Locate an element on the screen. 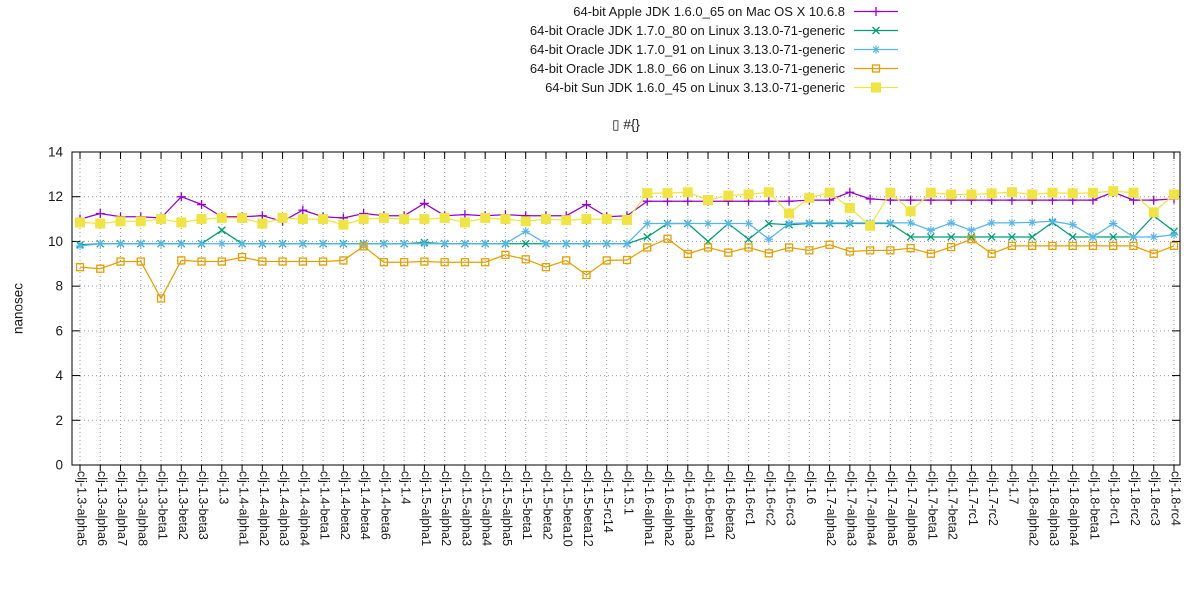 This screenshot has height=600, width=1200. x-tick-label: clj-1.7 is located at coordinates (1013, 487).